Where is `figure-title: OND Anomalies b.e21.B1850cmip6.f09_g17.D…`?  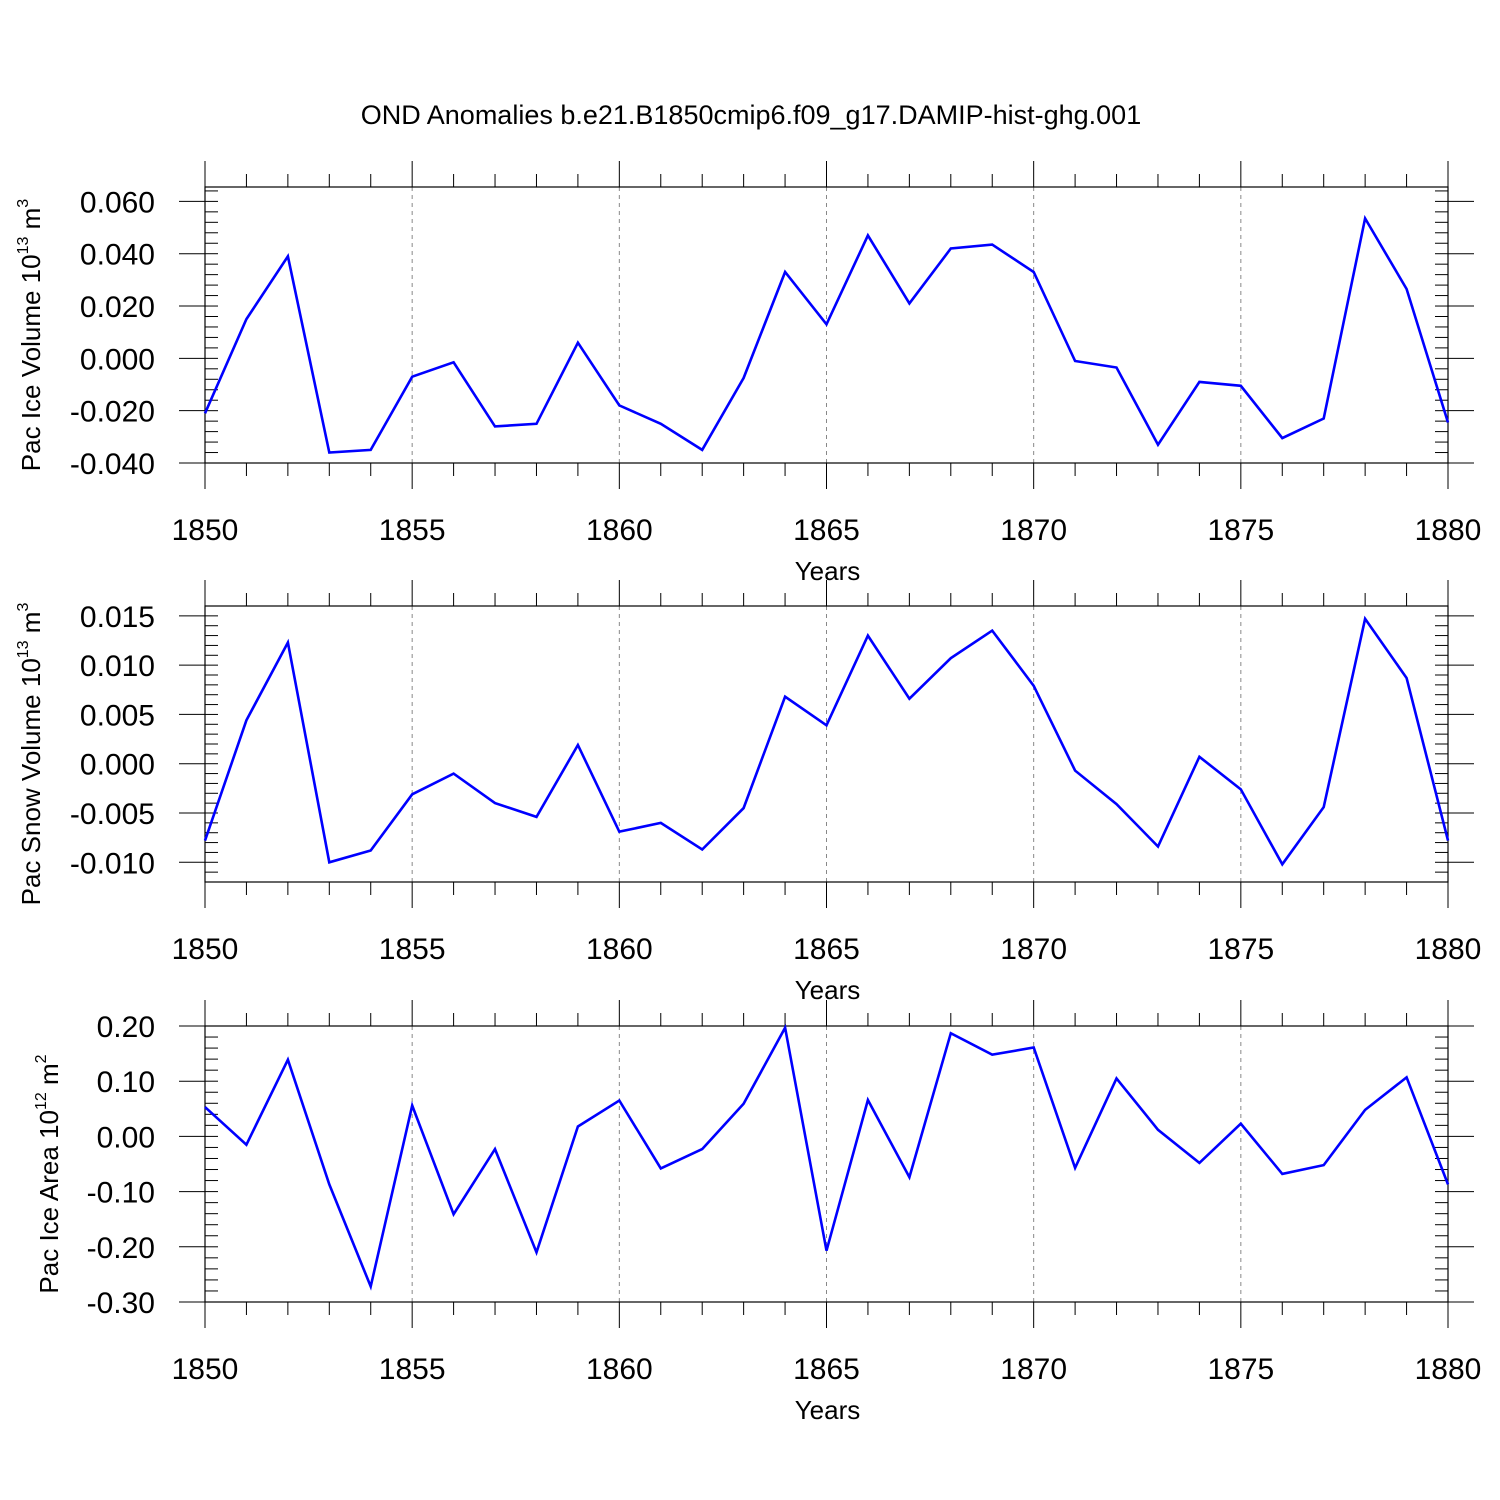 figure-title: OND Anomalies b.e21.B1850cmip6.f09_g17.D… is located at coordinates (751, 115).